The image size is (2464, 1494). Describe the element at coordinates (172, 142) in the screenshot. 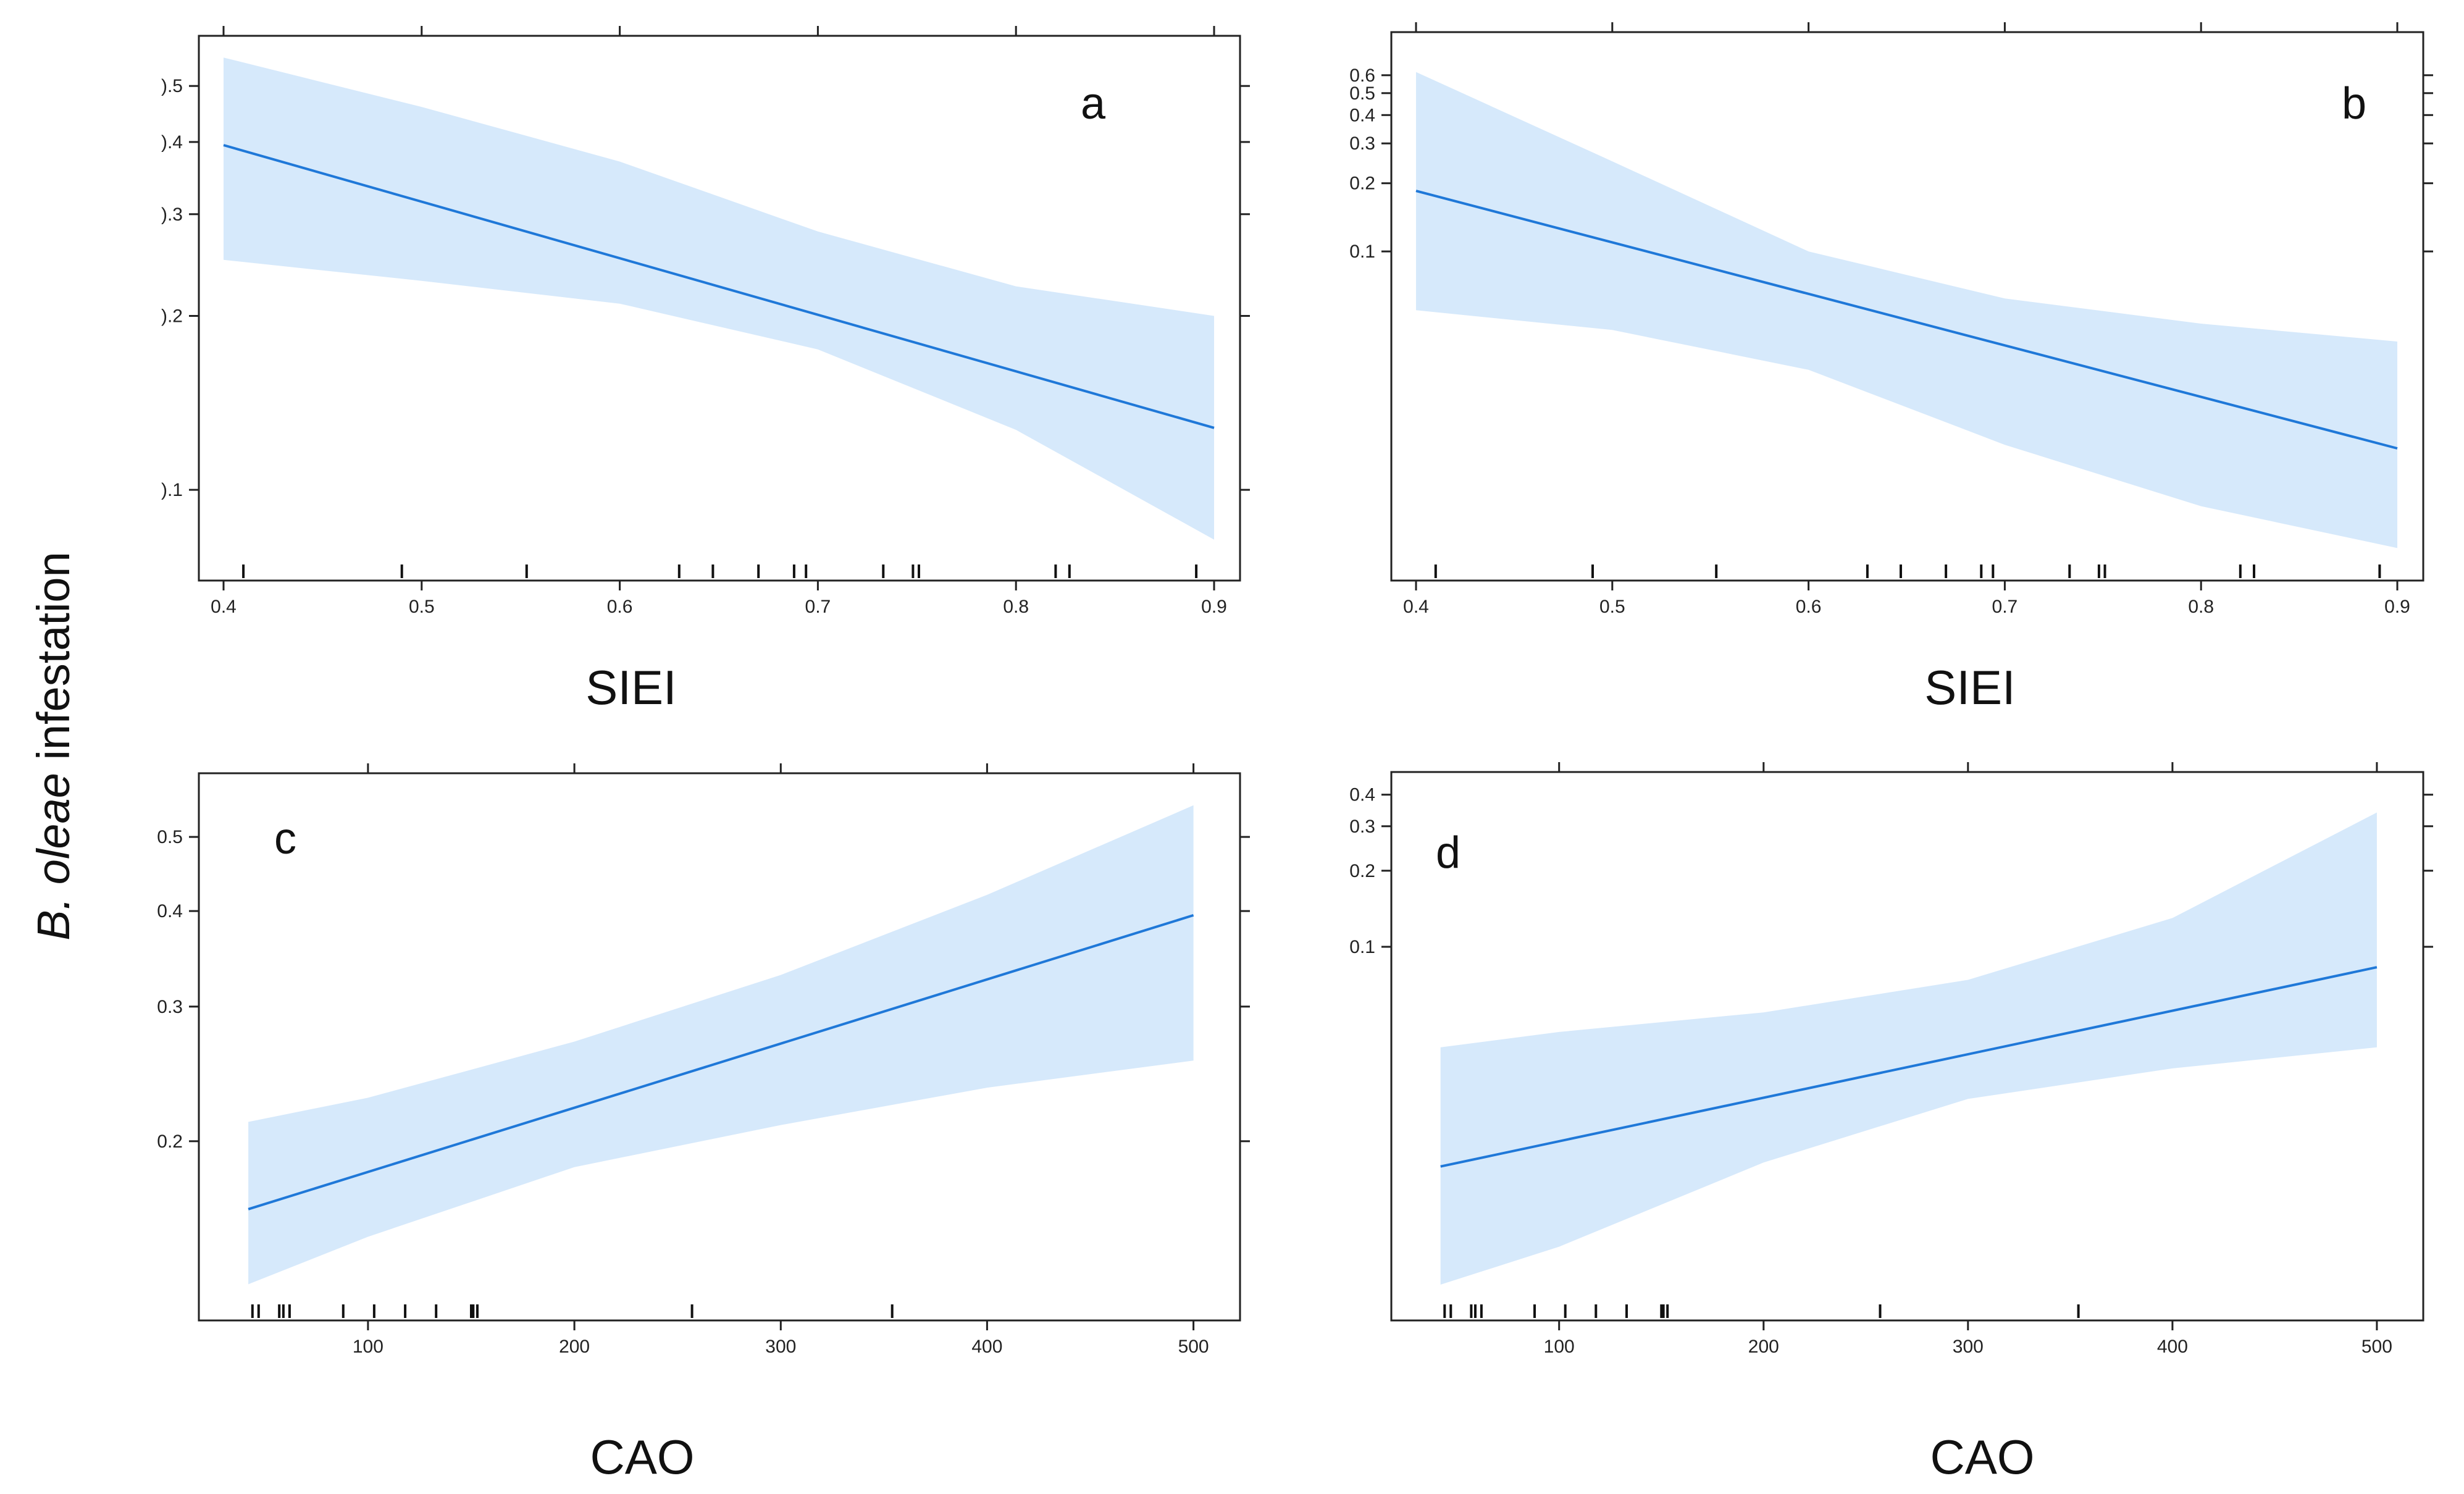

I see `y-tick-label: ).4` at that location.